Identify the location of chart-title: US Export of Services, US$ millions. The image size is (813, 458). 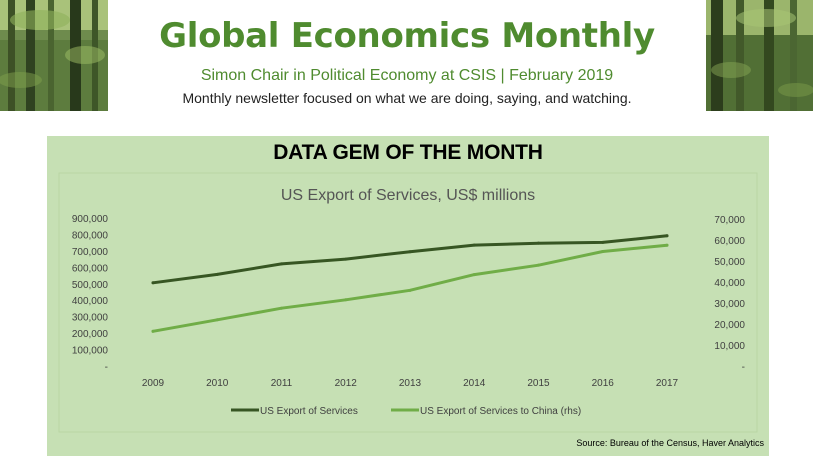
(408, 195).